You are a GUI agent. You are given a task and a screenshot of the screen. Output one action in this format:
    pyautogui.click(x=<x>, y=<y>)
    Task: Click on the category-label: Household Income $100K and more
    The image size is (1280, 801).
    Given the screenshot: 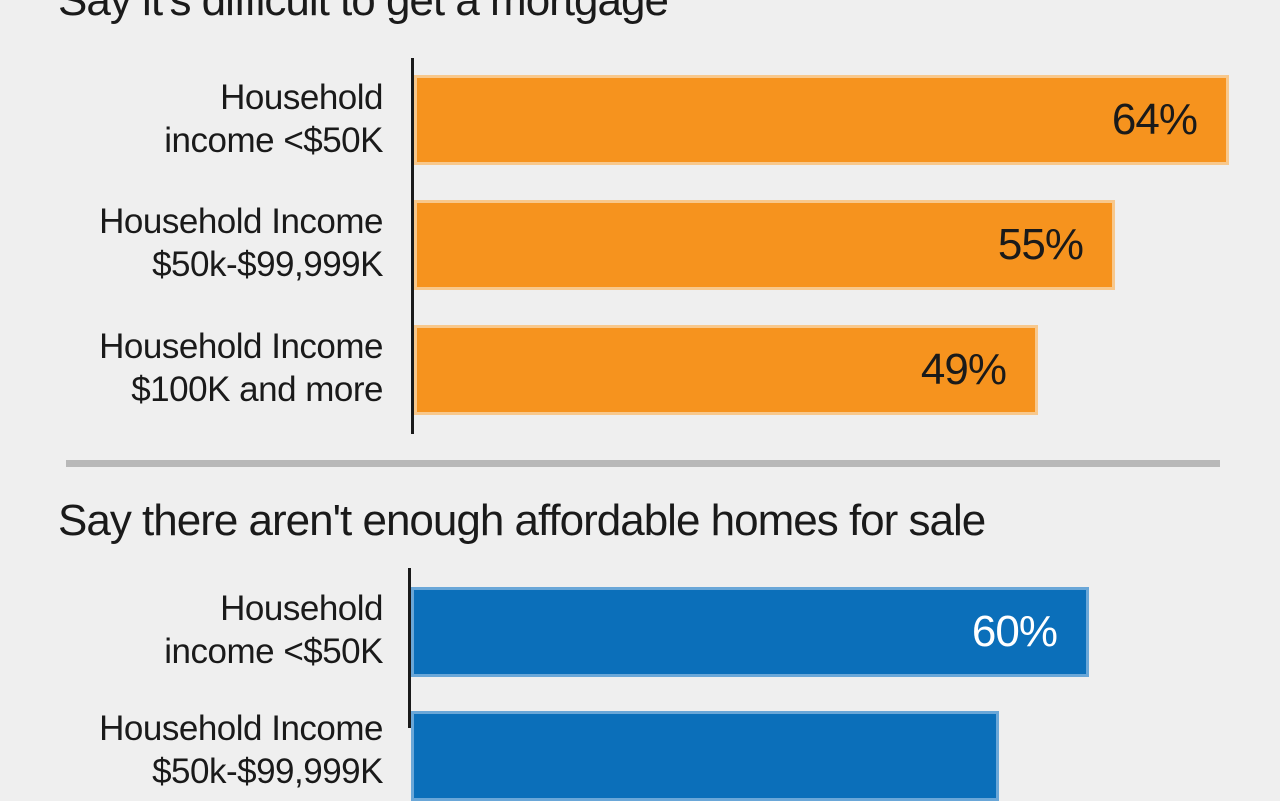 What is the action you would take?
    pyautogui.click(x=241, y=368)
    